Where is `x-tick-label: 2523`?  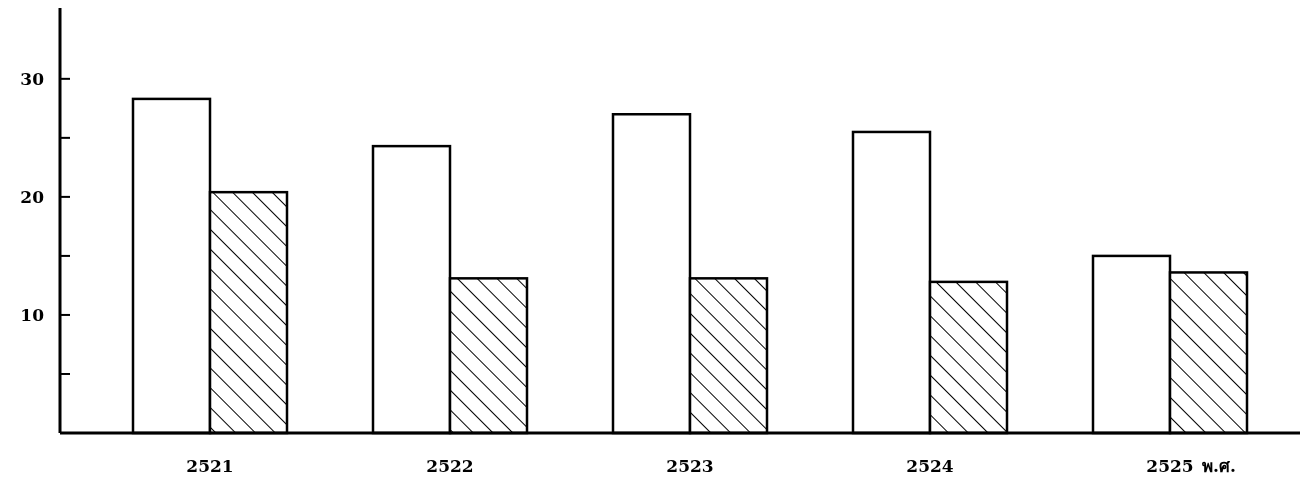
x-tick-label: 2523 is located at coordinates (690, 466).